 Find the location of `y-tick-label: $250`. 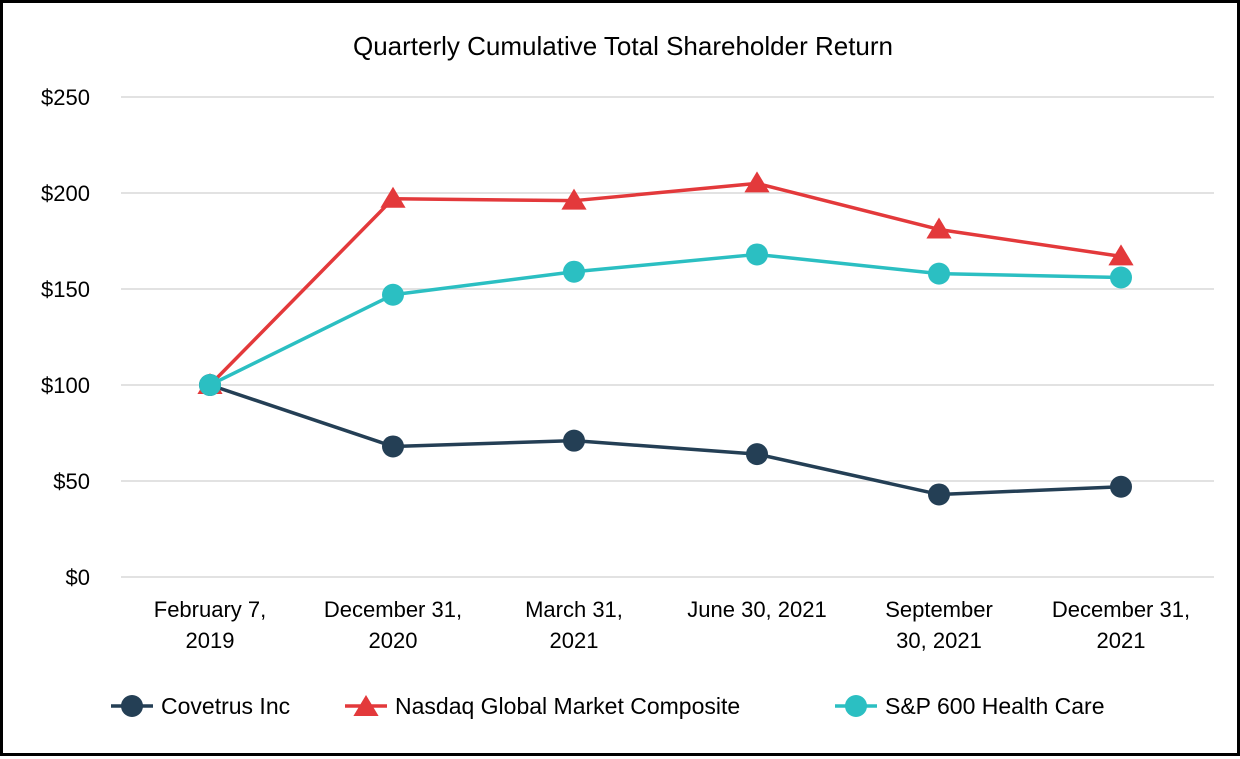

y-tick-label: $250 is located at coordinates (65, 97).